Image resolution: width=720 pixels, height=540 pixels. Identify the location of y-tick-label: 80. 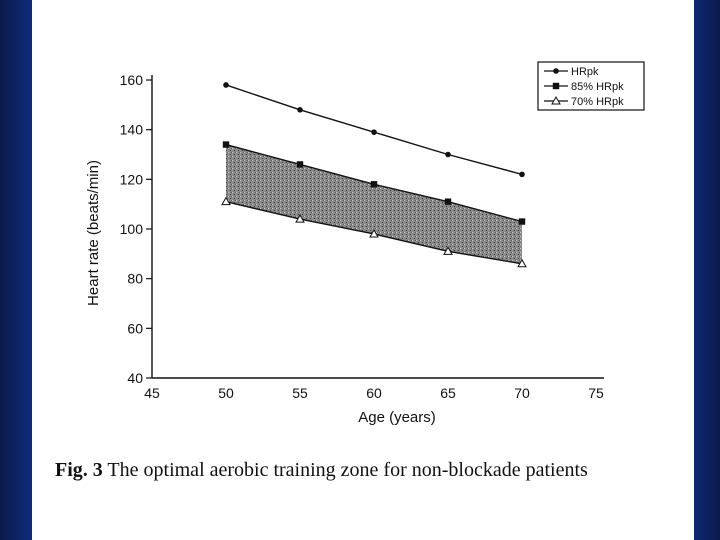
(135, 279).